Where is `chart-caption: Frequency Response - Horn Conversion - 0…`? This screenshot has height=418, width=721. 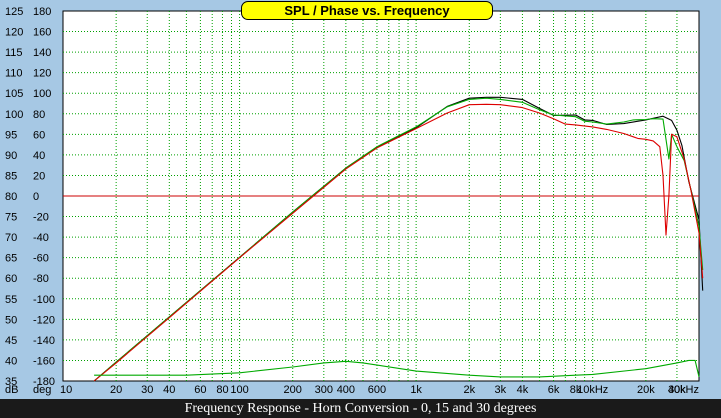 chart-caption: Frequency Response - Horn Conversion - 0… is located at coordinates (360, 408).